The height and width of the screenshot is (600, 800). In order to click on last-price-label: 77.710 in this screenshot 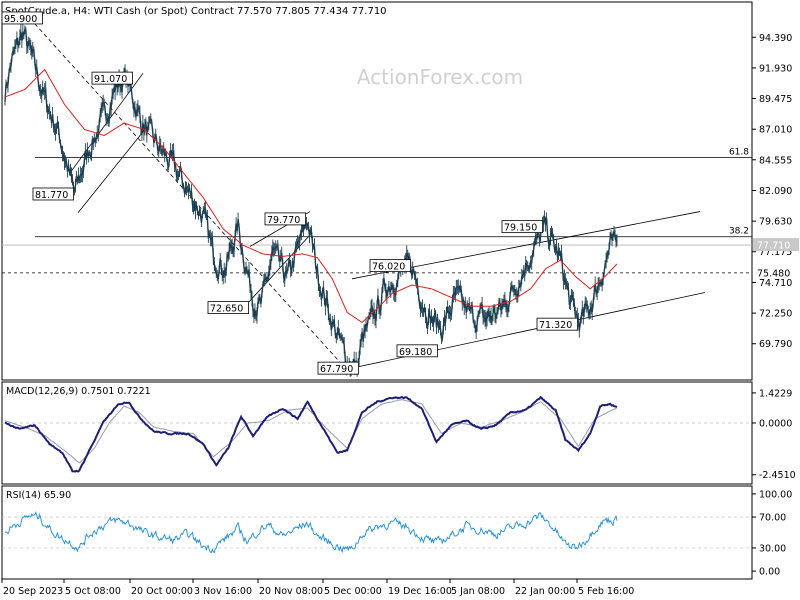, I will do `click(773, 246)`.